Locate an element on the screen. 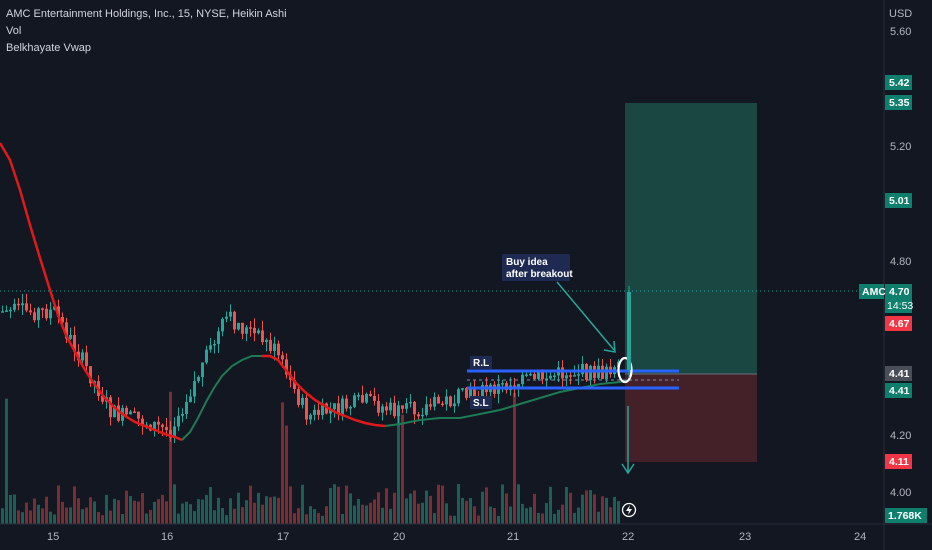 This screenshot has height=550, width=932. price-tag-target: 5.35 is located at coordinates (898, 102).